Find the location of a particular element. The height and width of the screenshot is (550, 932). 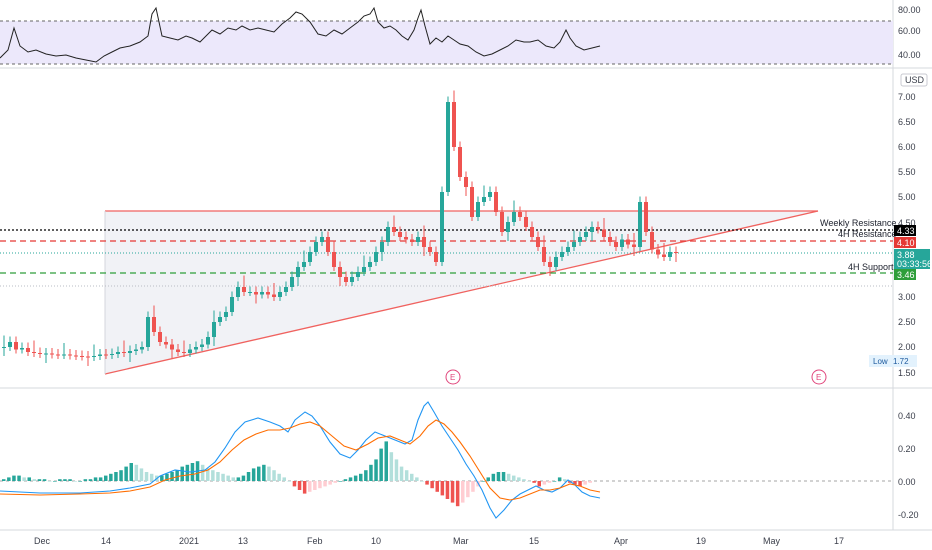

weekly-resistance-tag is located at coordinates (905, 230).